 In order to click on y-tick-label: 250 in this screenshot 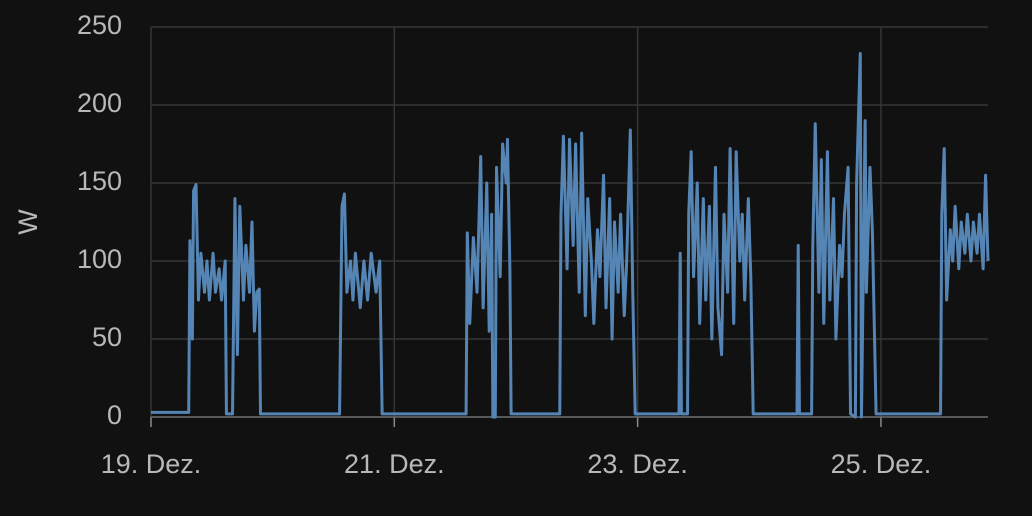, I will do `click(99, 25)`.